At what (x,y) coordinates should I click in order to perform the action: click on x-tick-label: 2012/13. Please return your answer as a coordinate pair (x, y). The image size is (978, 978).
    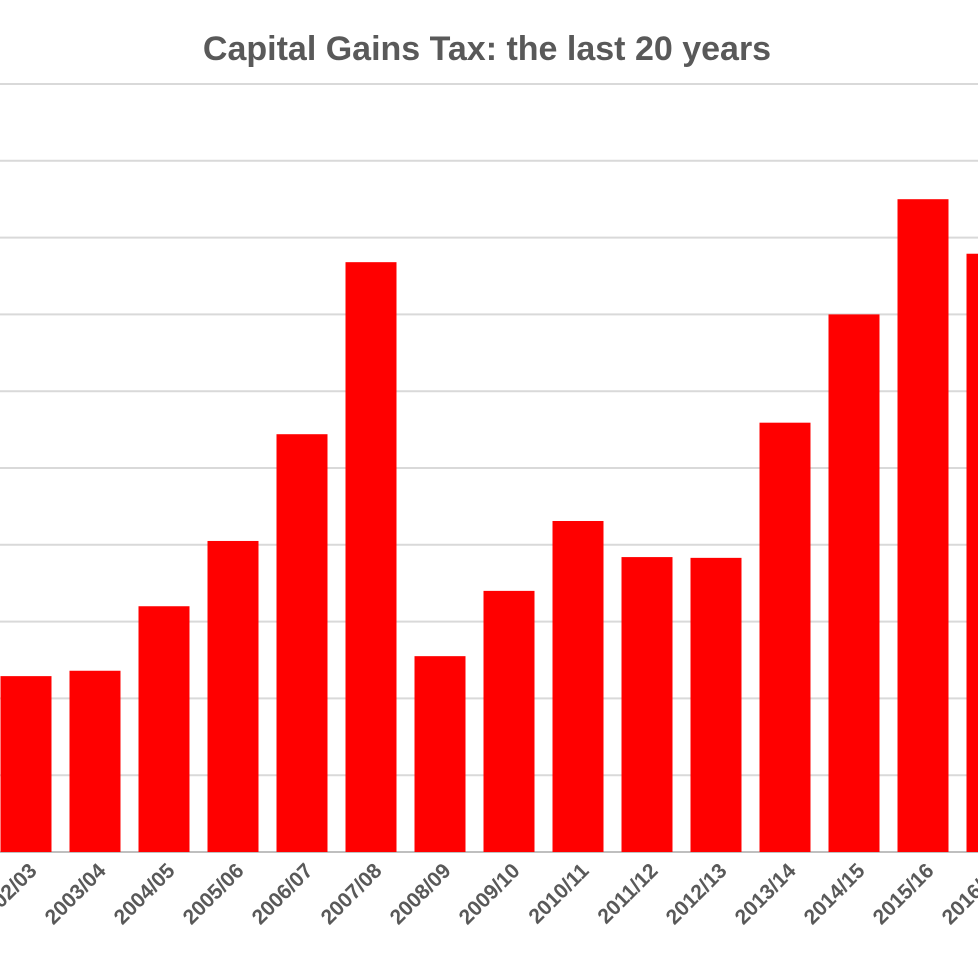
    Looking at the image, I should click on (697, 894).